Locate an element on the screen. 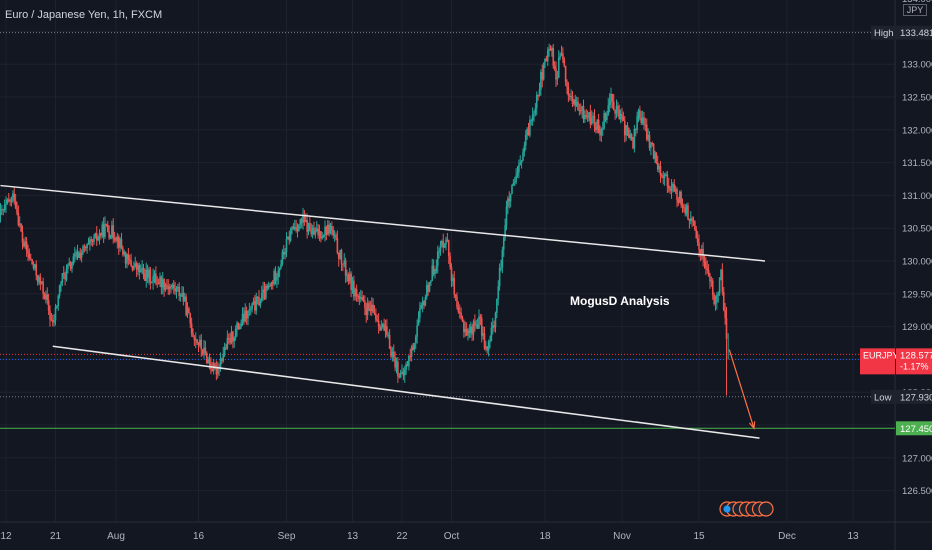  y-tick-label: 130.500 is located at coordinates (917, 229).